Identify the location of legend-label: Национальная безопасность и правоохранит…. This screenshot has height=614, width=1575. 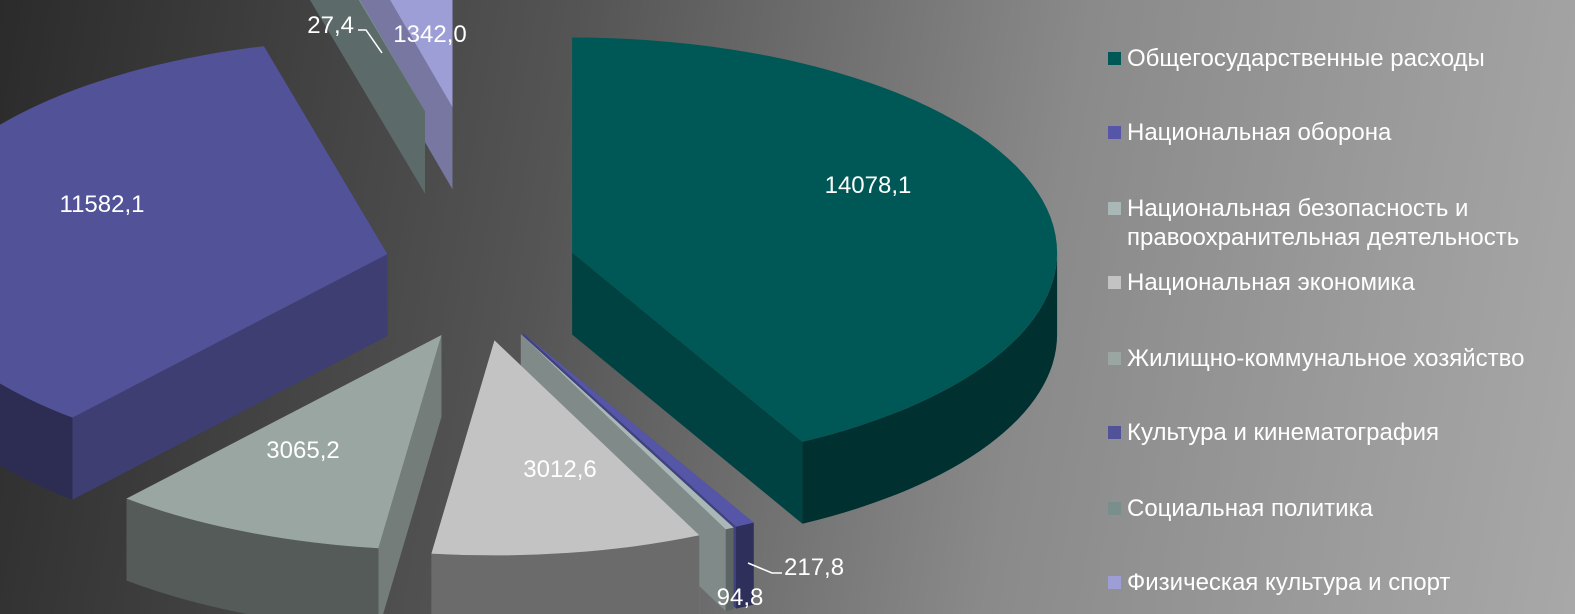
(1323, 223).